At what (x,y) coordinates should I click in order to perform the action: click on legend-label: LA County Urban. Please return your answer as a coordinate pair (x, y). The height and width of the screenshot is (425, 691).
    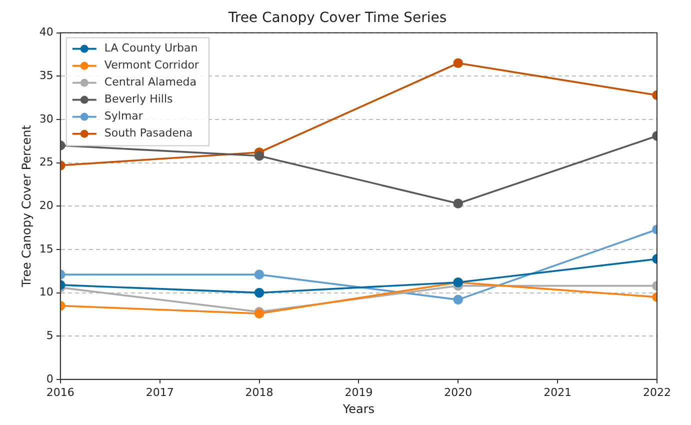
    Looking at the image, I should click on (151, 48).